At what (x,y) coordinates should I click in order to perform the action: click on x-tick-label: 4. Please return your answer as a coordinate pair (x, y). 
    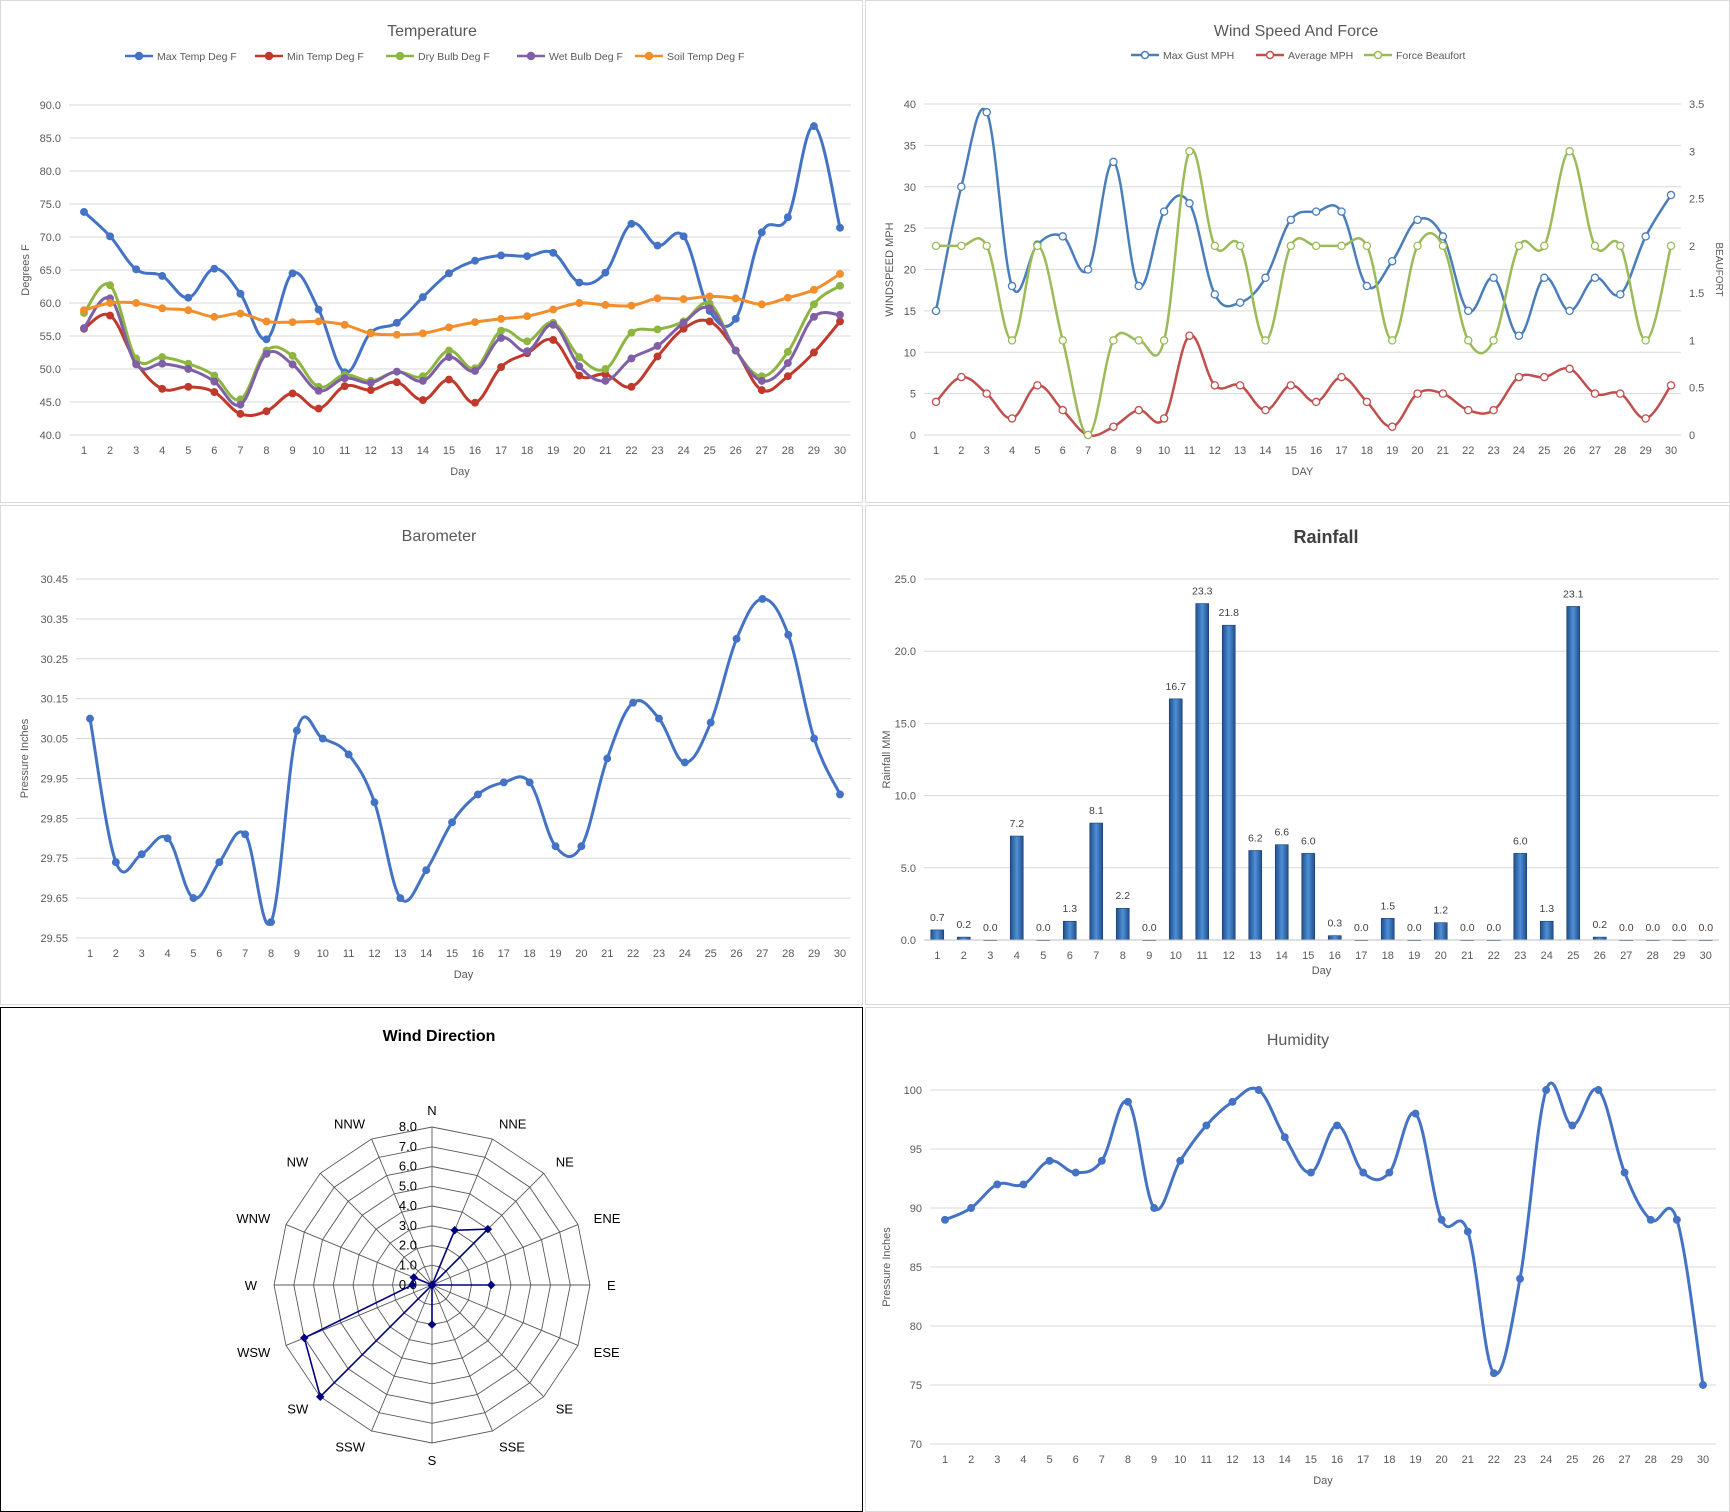
    Looking at the image, I should click on (1012, 451).